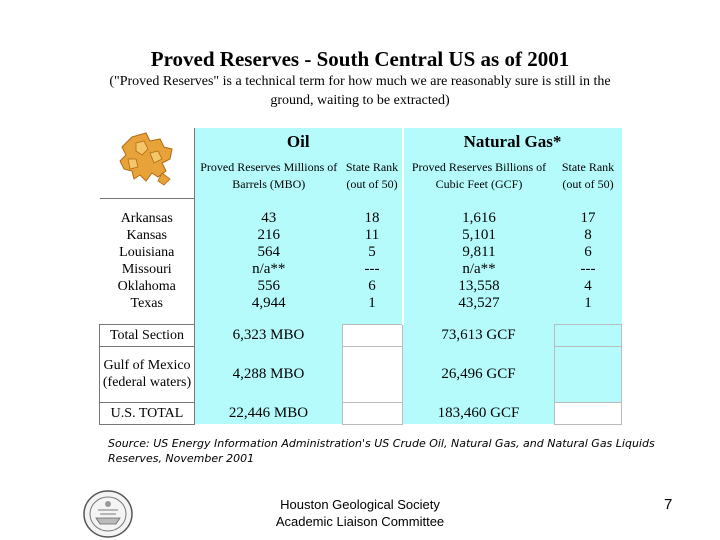  Describe the element at coordinates (588, 302) in the screenshot. I see `gas-rank-value: 1` at that location.